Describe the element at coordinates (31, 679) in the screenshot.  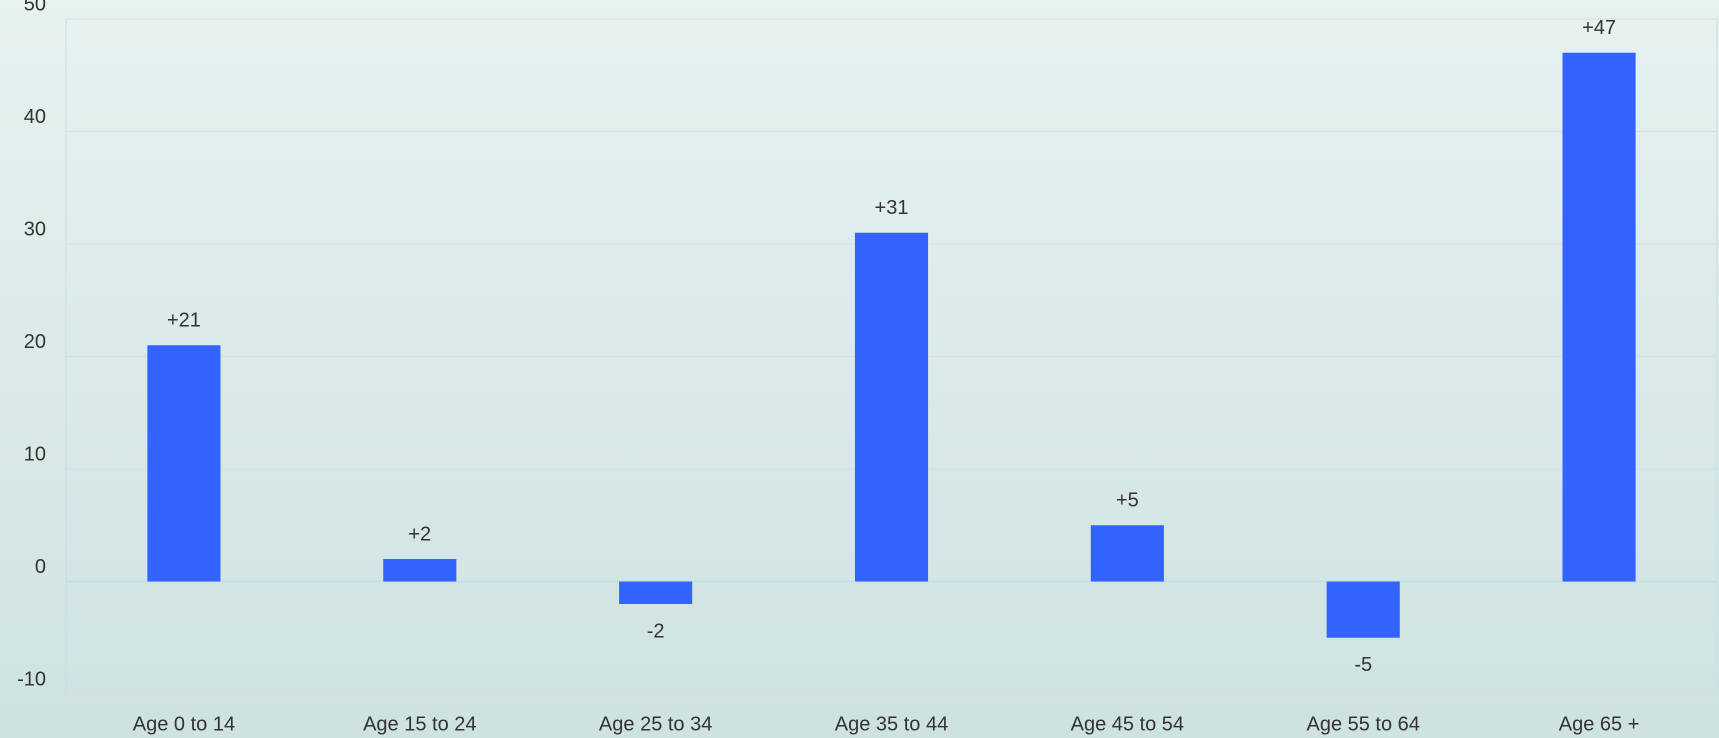
I see `y-tick-label: -10` at that location.